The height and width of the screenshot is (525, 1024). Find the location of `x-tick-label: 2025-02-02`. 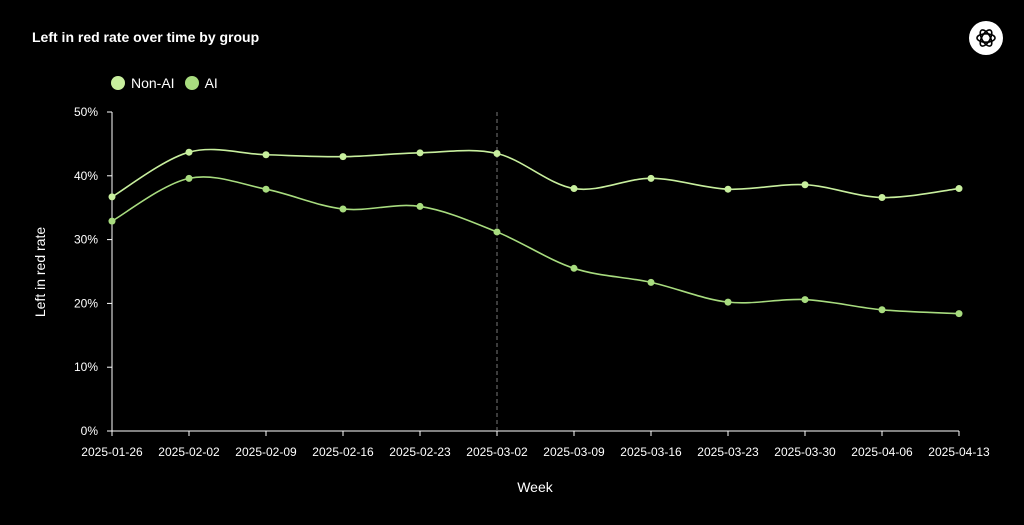

x-tick-label: 2025-02-02 is located at coordinates (189, 452).